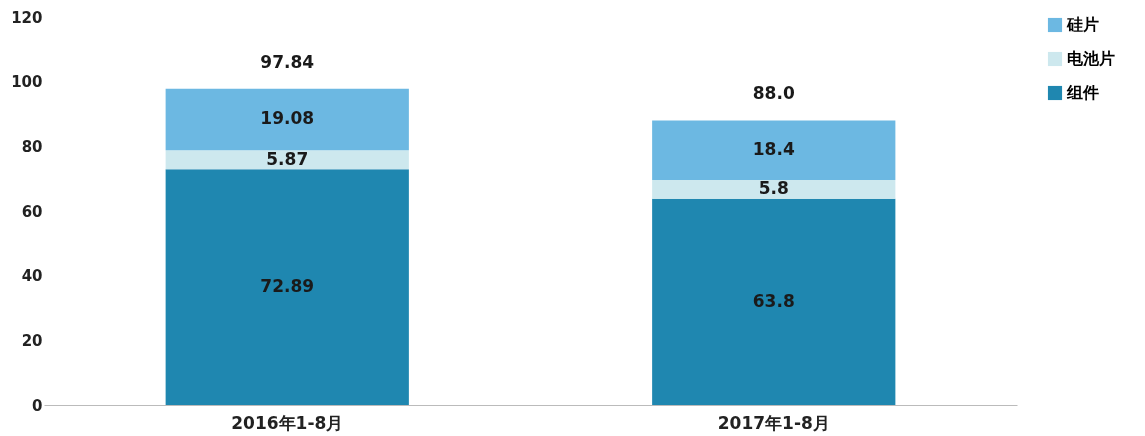 This screenshot has height=436, width=1145. Describe the element at coordinates (287, 422) in the screenshot. I see `x-tick-label: 2016年1-8月` at that location.